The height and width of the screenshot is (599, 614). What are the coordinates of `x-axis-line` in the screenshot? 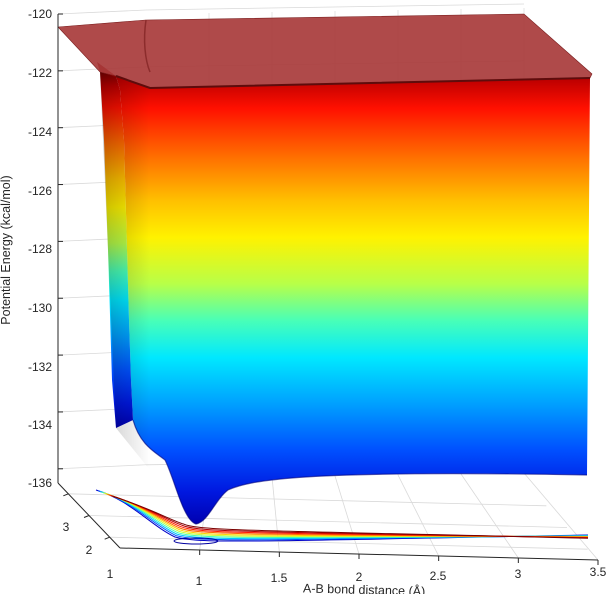 It's located at (359, 554).